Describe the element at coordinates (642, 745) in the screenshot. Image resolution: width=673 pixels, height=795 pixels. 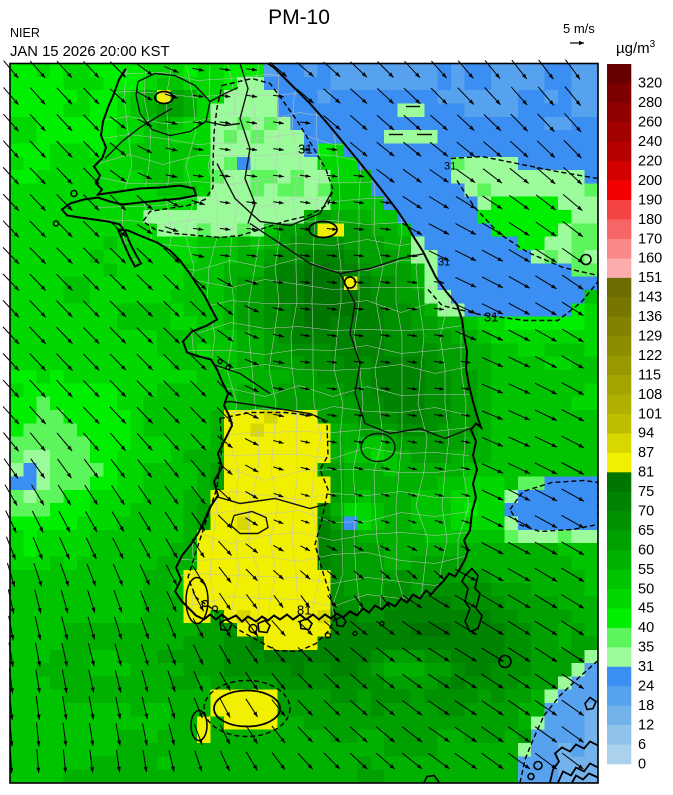
I see `svg-text: 6` at that location.